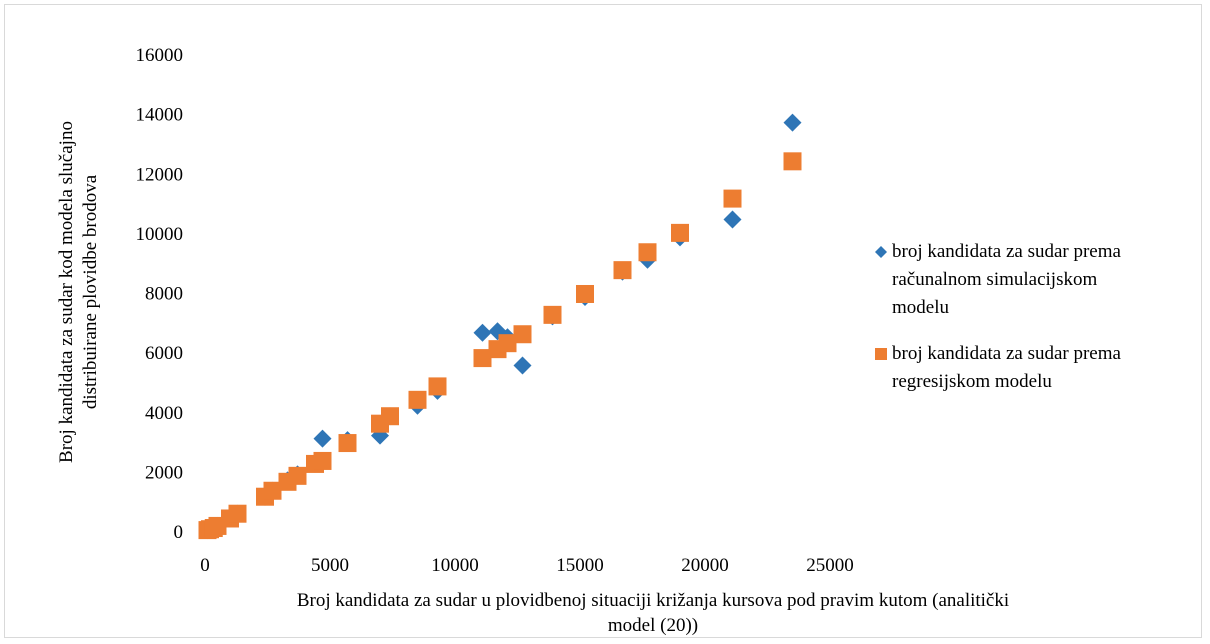 The image size is (1210, 644). I want to click on x-tick-labels: 0 5000 10000 15000 20000 25000, so click(527, 565).